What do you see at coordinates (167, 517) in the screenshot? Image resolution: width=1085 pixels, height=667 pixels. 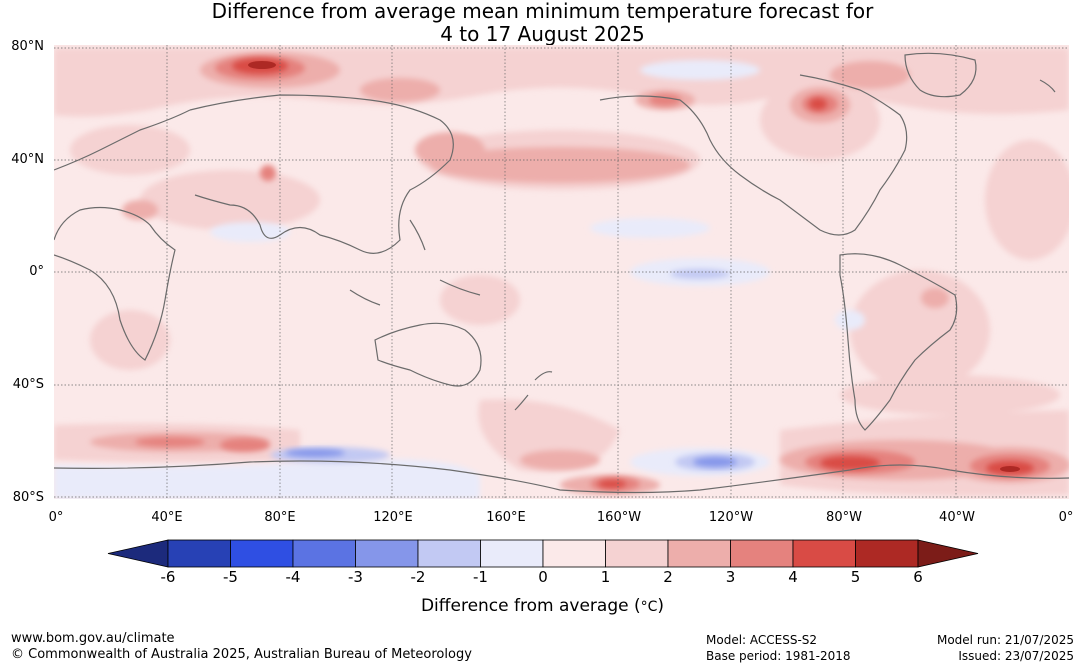 I see `lon-label-40e: 40°E` at bounding box center [167, 517].